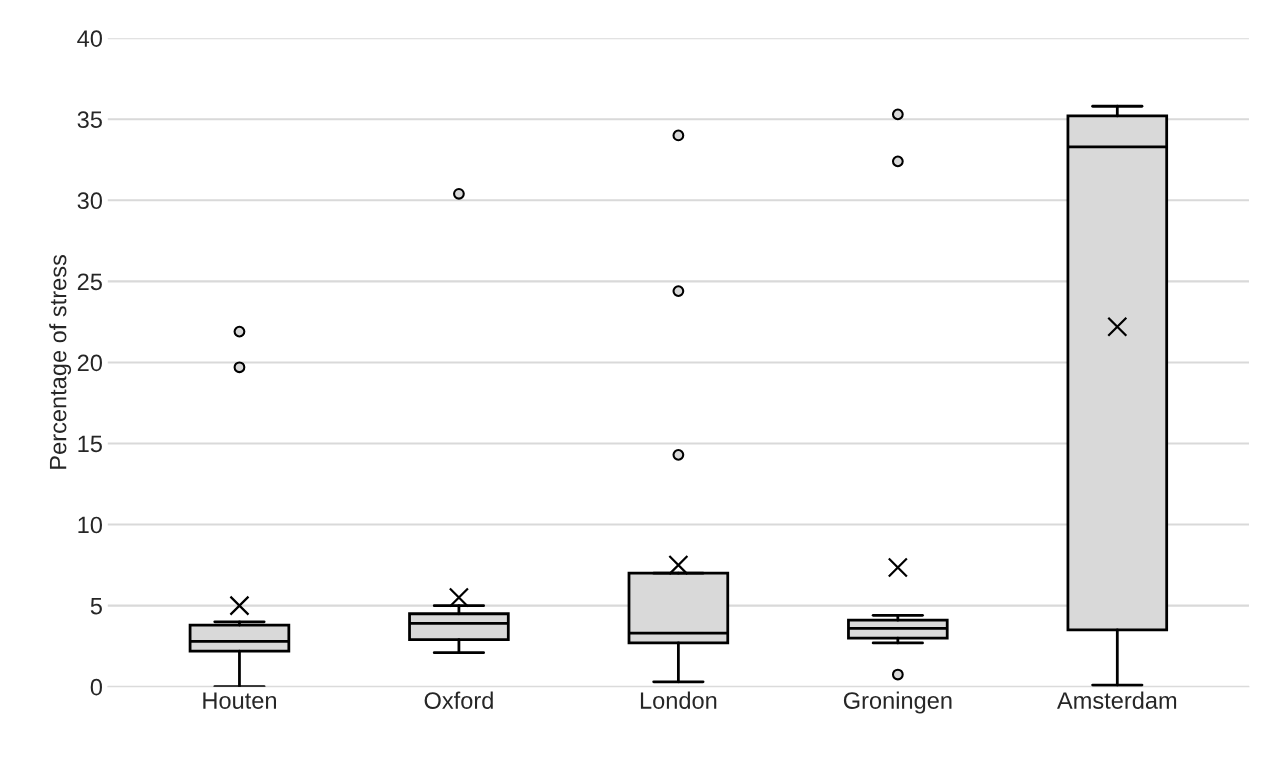 The image size is (1268, 763). I want to click on y-tick-label: 0, so click(96, 687).